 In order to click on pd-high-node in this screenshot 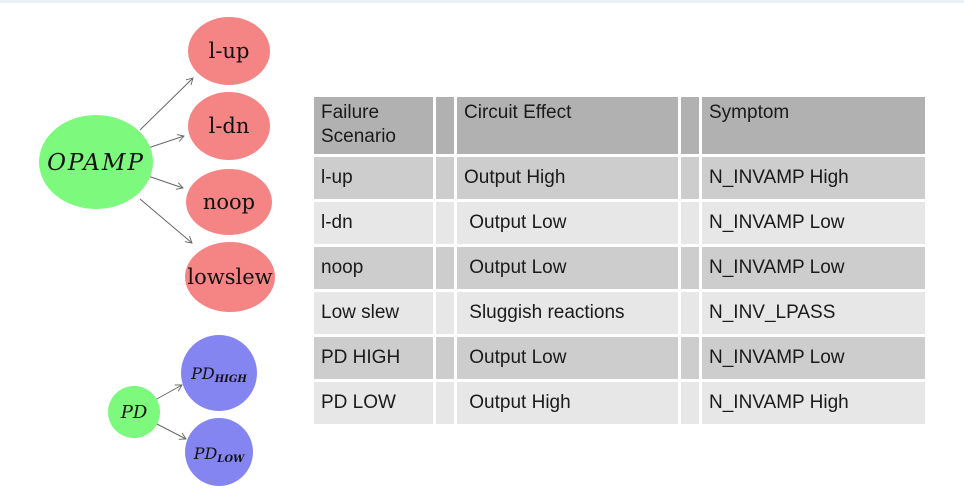, I will do `click(219, 373)`.